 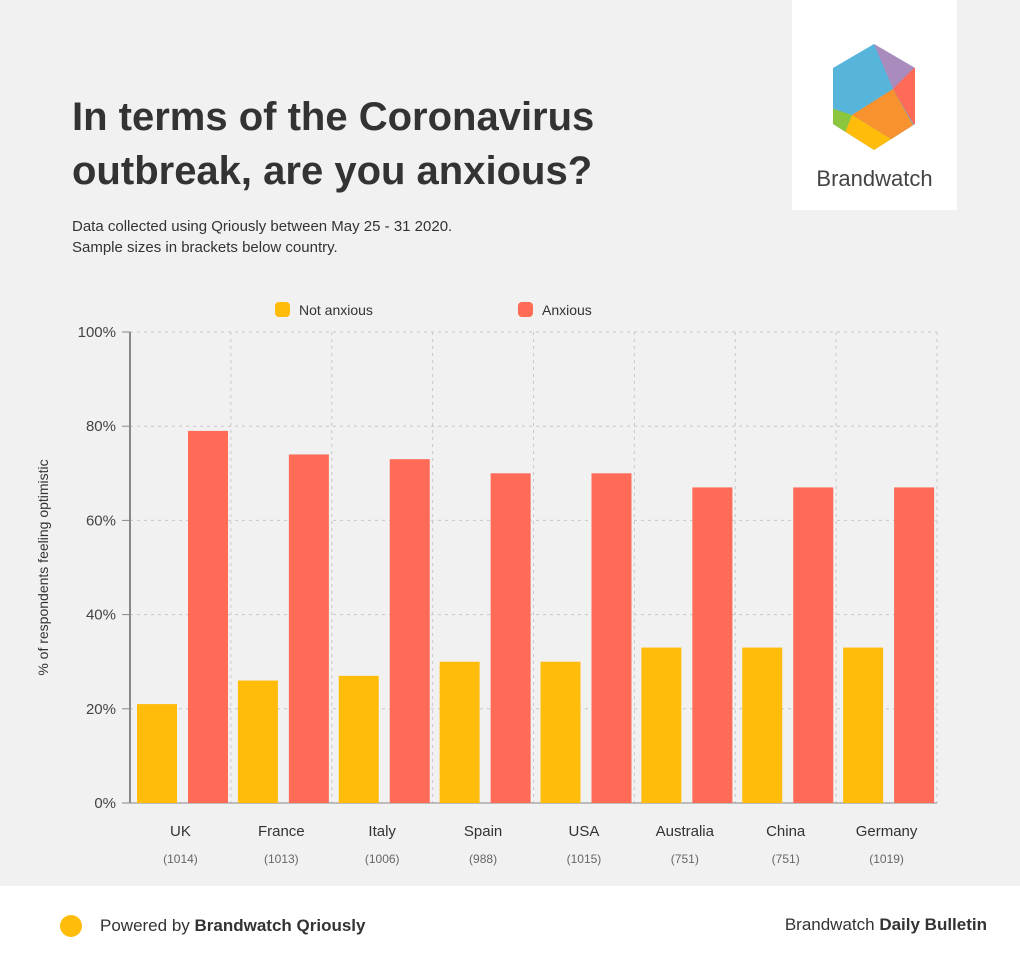 I want to click on sample-size-label: (1013), so click(x=281, y=859).